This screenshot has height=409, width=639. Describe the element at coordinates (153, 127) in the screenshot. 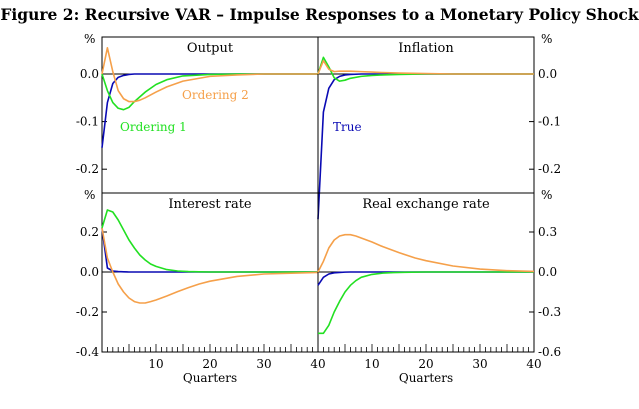

I see `series-label-ordering1: Ordering 1` at that location.